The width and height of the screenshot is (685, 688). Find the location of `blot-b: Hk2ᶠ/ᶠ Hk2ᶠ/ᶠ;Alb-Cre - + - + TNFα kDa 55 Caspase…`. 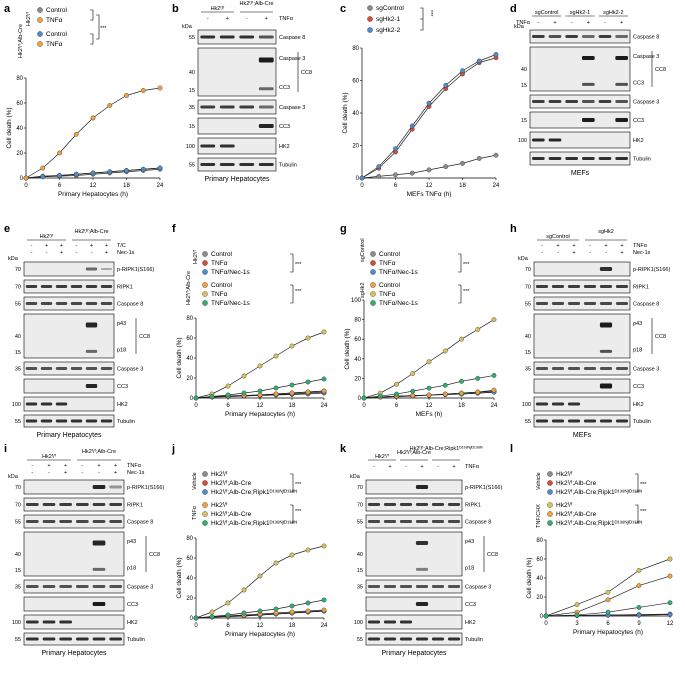

blot-b: Hk2ᶠ/ᶠ Hk2ᶠ/ᶠ;Alb-Cre - + - + TNFα kDa 55 Caspase… is located at coordinates (247, 91).